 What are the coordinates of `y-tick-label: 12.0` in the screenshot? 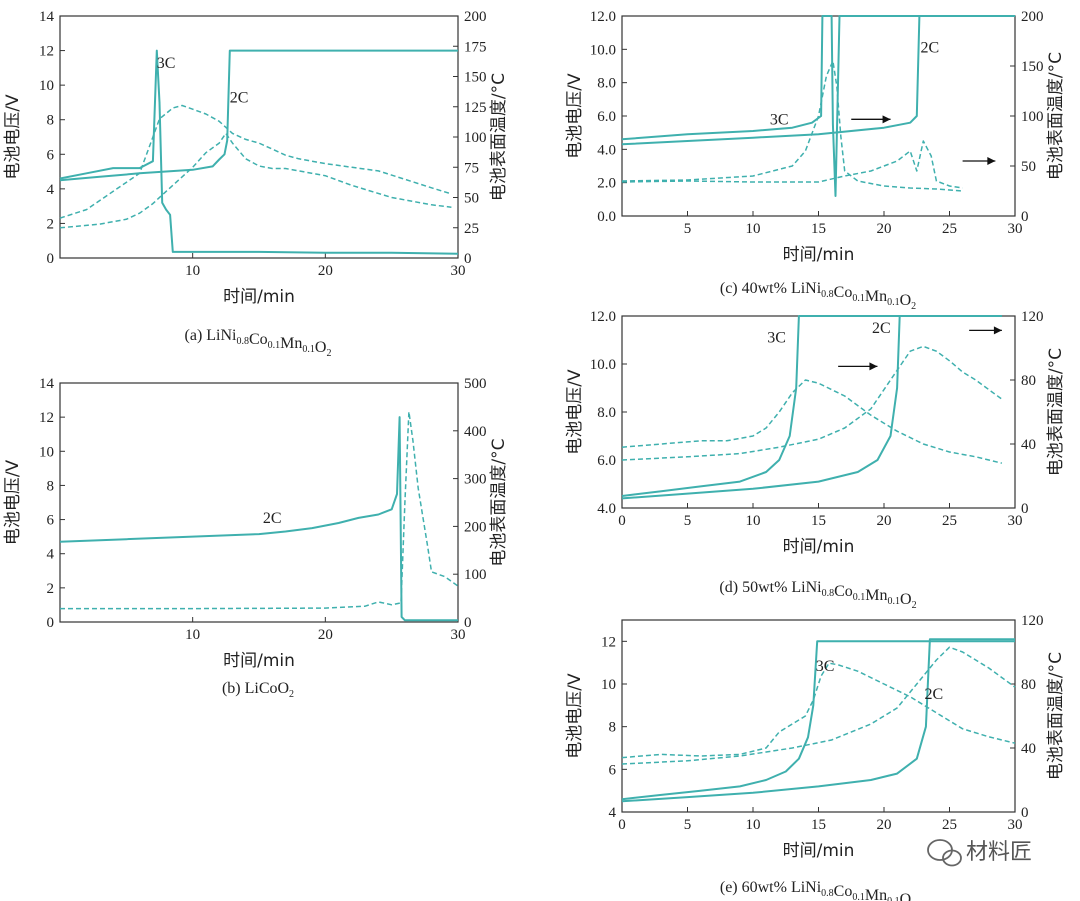 It's located at (603, 17).